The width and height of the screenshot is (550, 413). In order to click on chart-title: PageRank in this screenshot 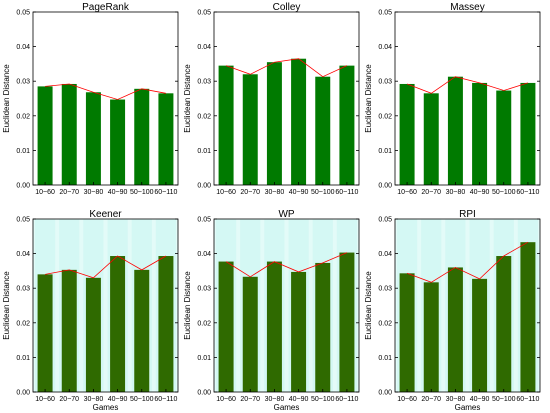, I will do `click(106, 7)`.